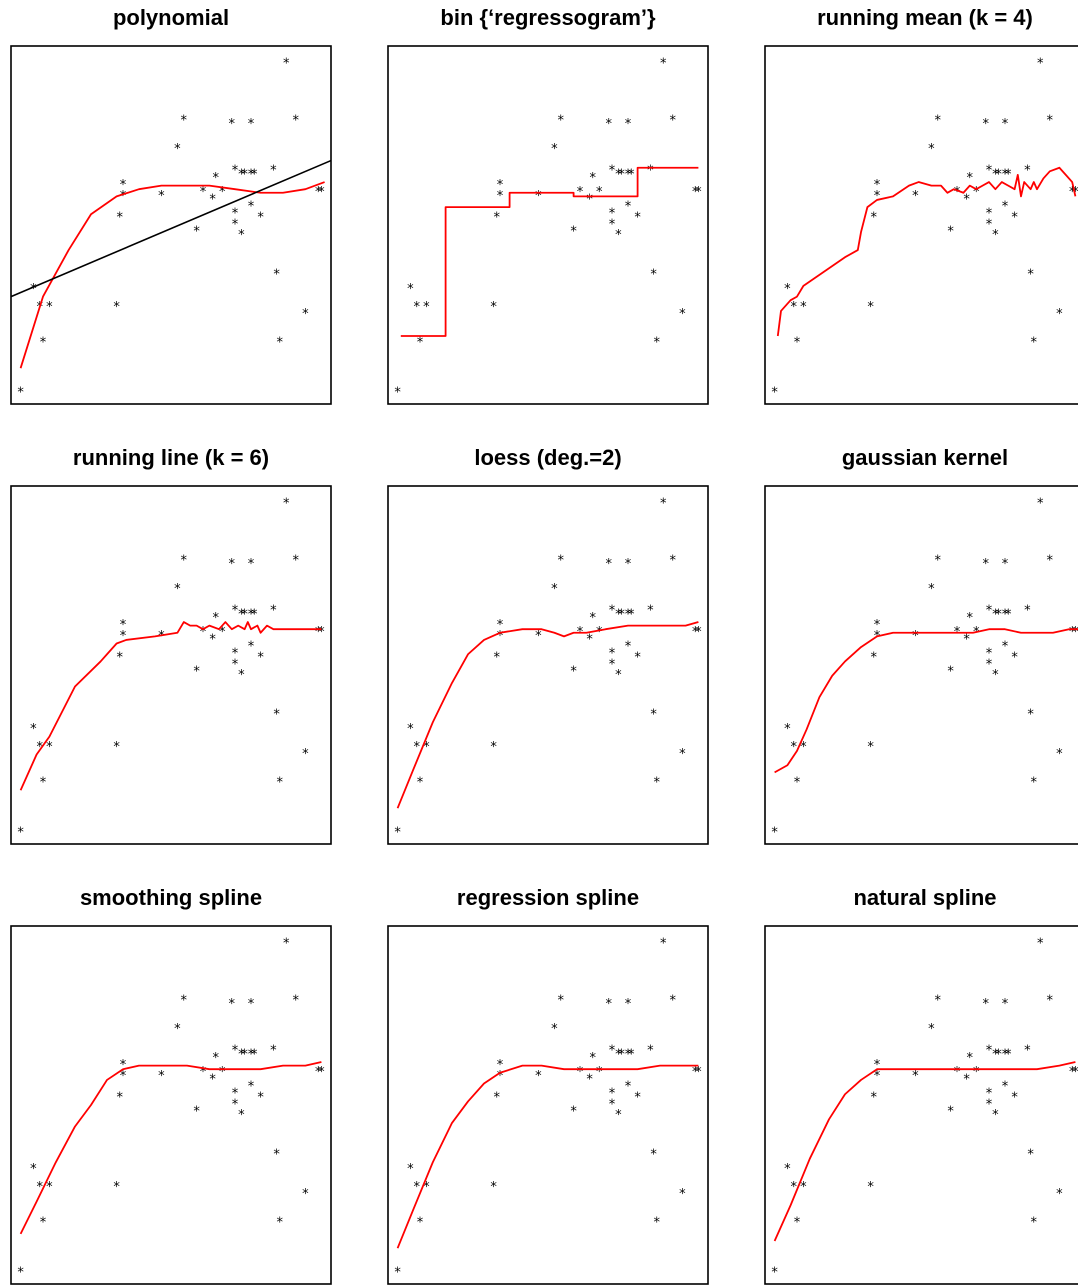 The image size is (1078, 1287). I want to click on panel-title: loess (deg.=2), so click(548, 457).